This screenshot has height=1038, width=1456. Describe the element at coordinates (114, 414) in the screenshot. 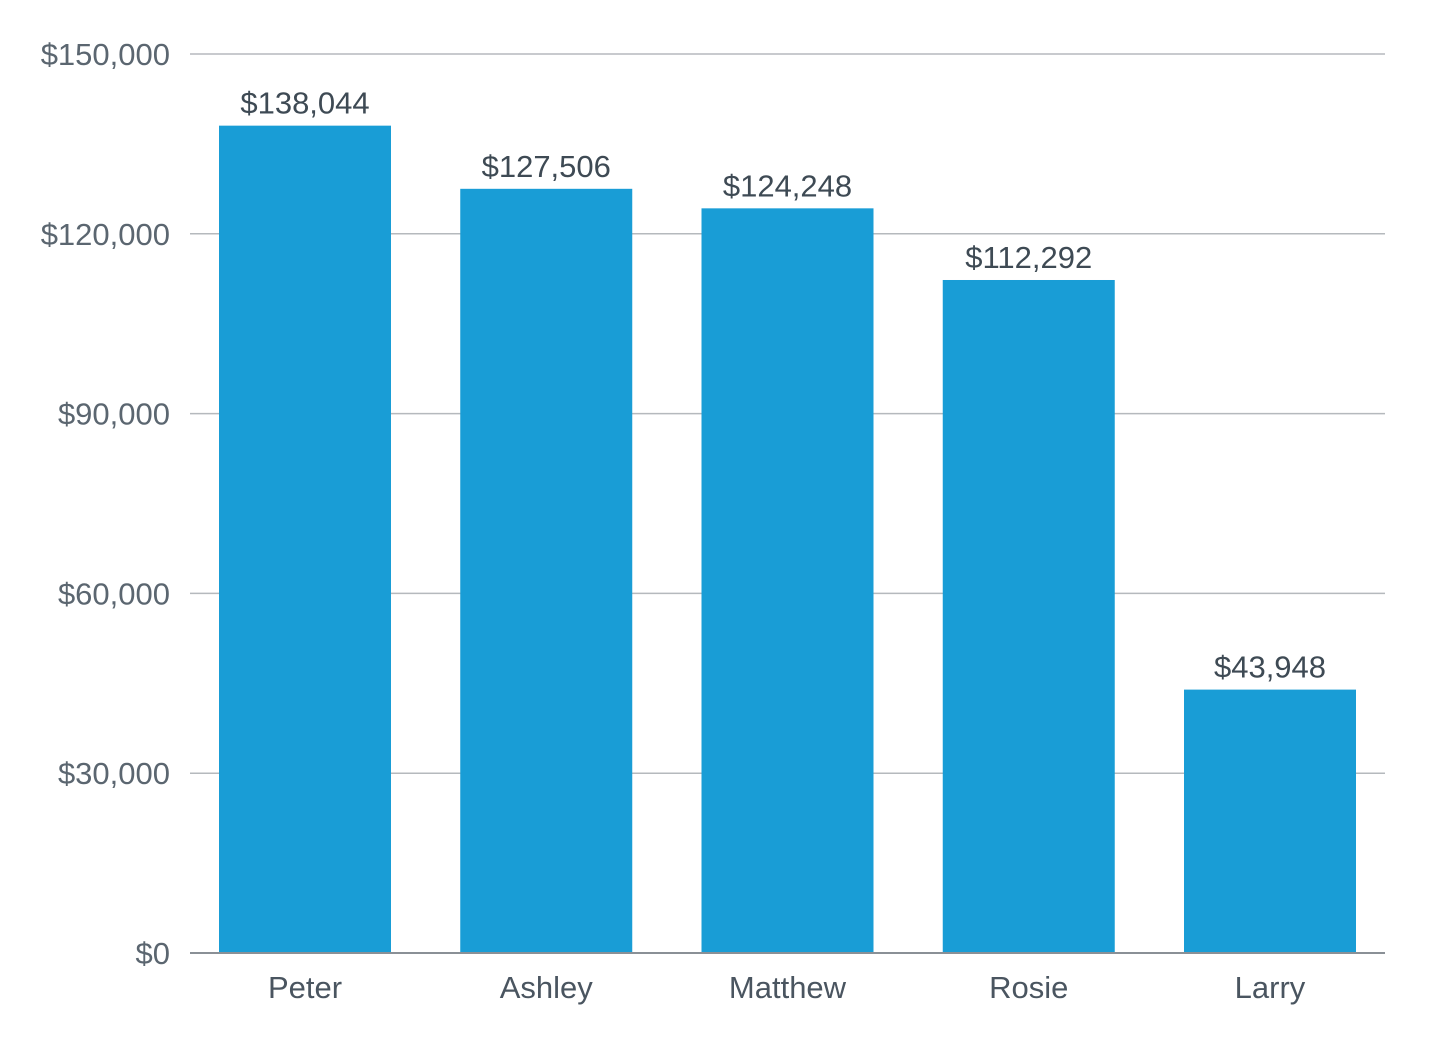

I see `y-tick-label: $90,000` at that location.